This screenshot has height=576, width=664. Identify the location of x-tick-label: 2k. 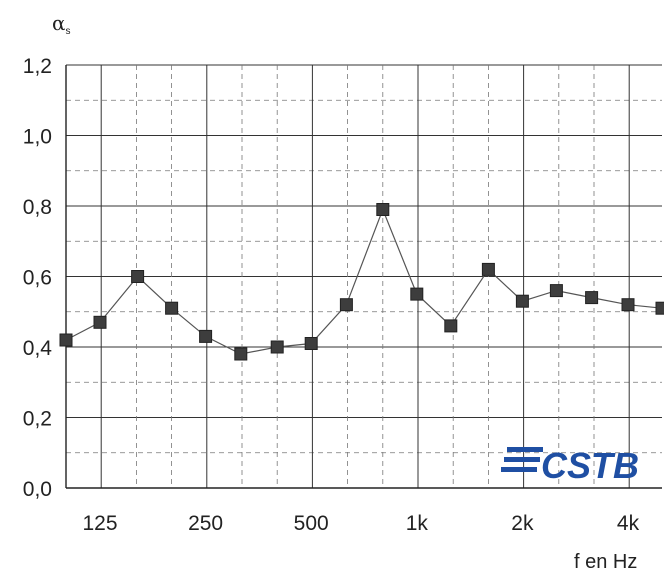
(522, 523).